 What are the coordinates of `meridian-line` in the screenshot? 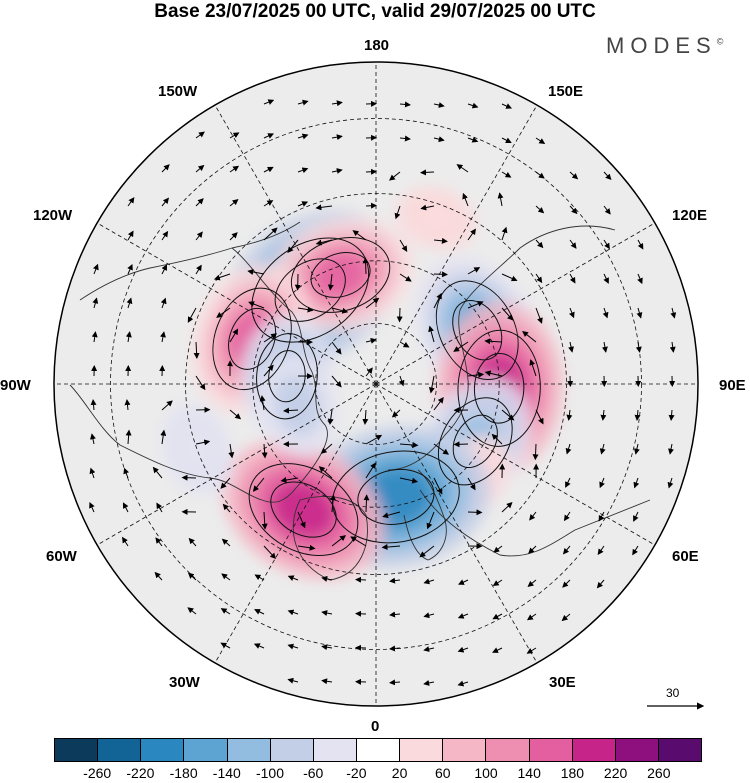 It's located at (515, 464).